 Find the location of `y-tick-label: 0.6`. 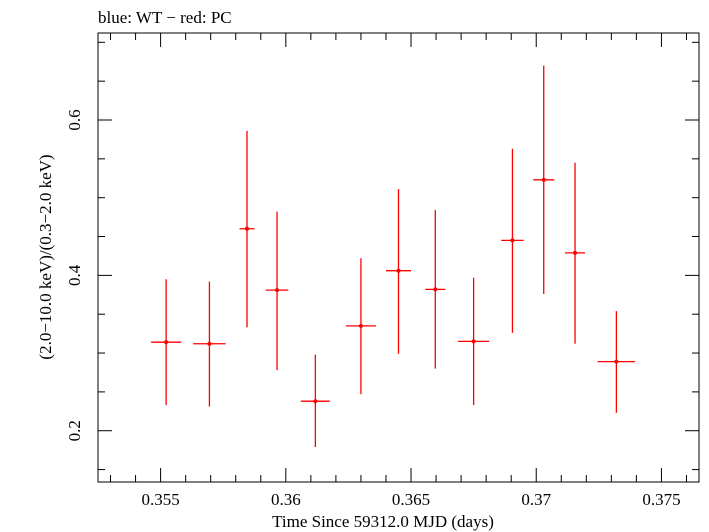

y-tick-label: 0.6 is located at coordinates (74, 119).